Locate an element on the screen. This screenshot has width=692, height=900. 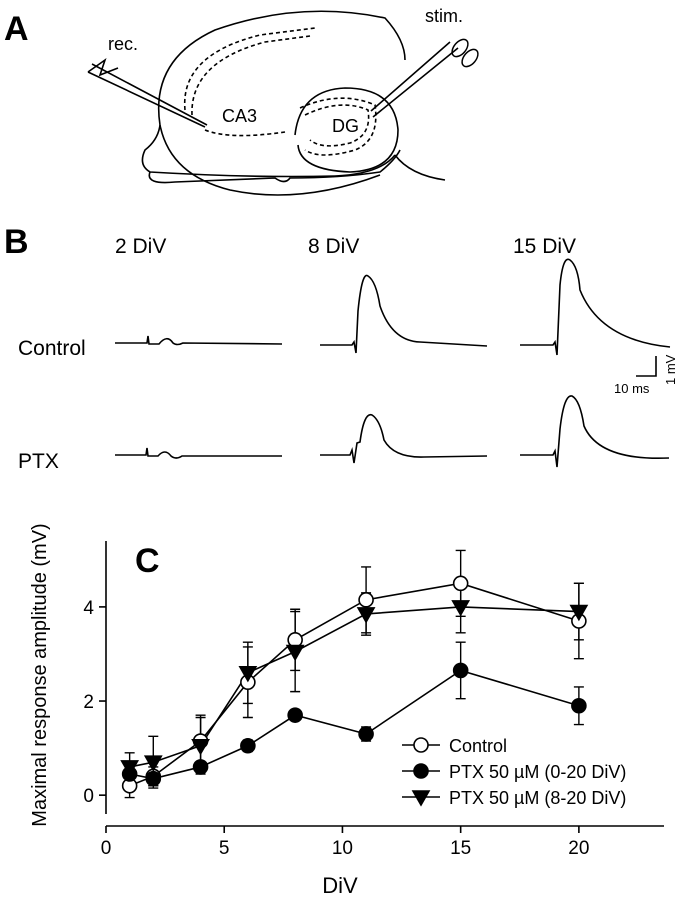
annotation: rec. is located at coordinates (123, 44).